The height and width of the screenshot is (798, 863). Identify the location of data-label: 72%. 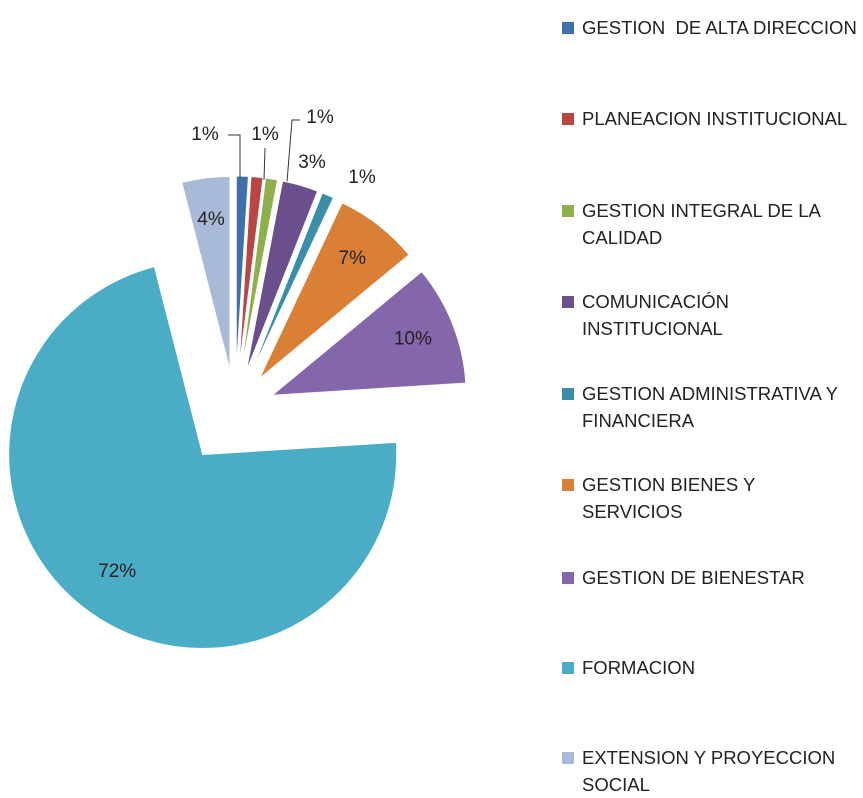
(117, 571).